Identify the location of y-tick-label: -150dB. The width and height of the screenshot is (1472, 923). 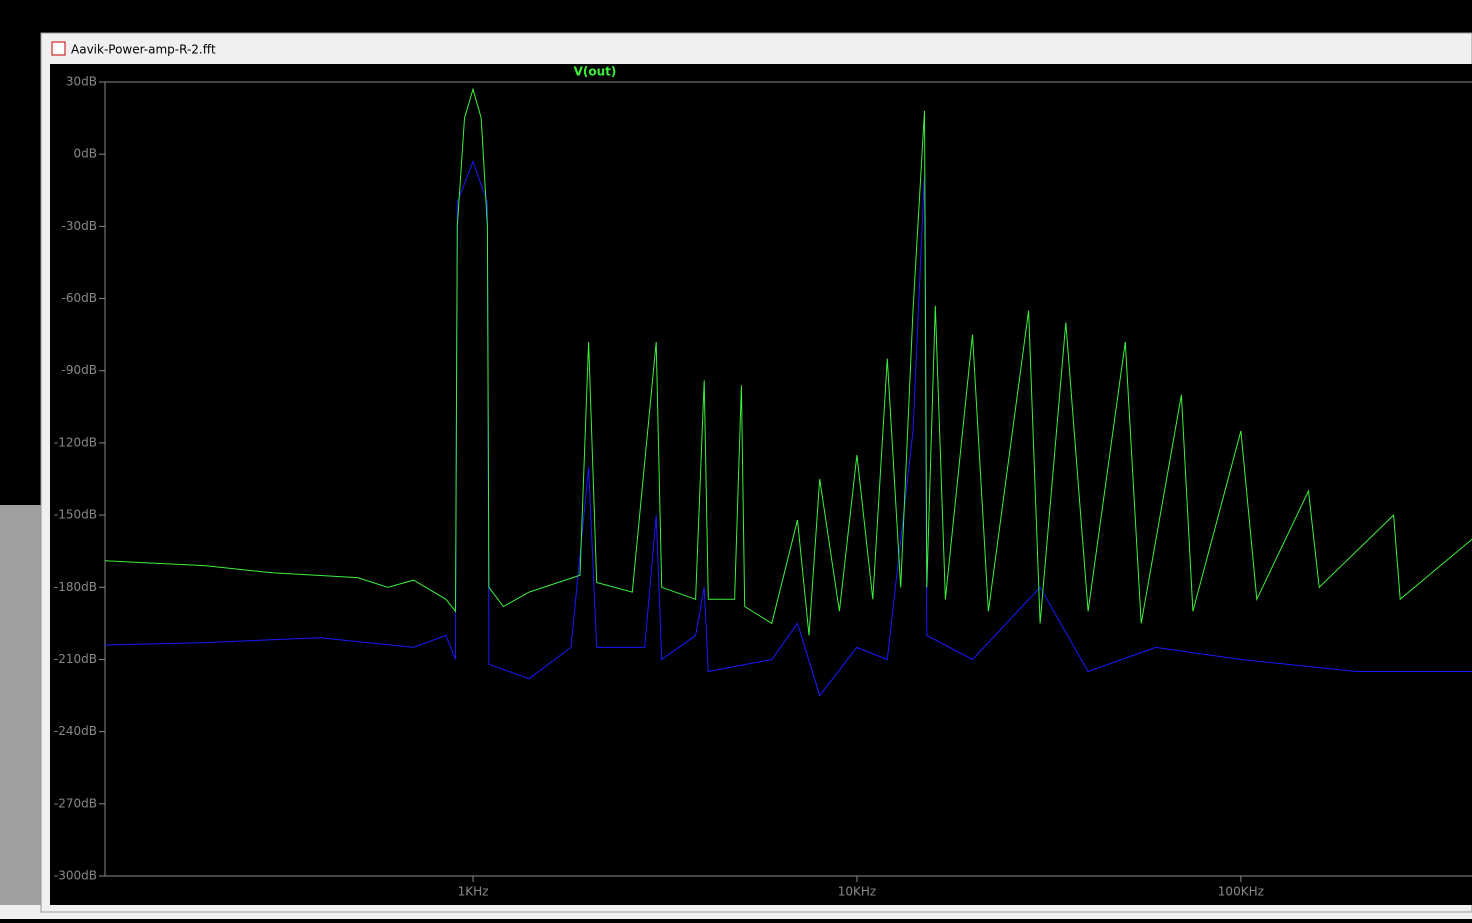
(75, 515).